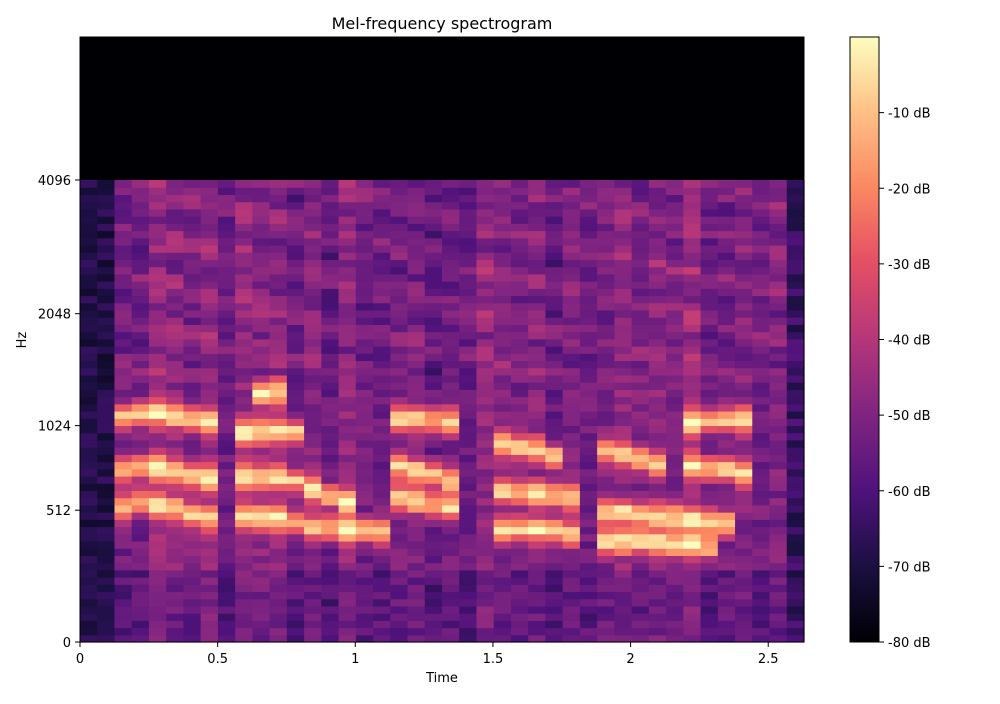 The image size is (1000, 704). What do you see at coordinates (355, 659) in the screenshot?
I see `x-tick-label: 1` at bounding box center [355, 659].